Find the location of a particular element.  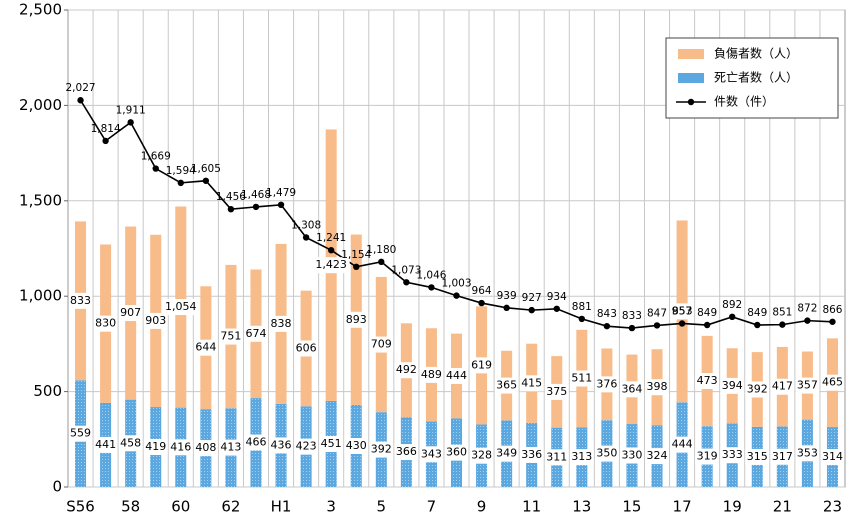

y-tick-label: 500 is located at coordinates (47, 391).